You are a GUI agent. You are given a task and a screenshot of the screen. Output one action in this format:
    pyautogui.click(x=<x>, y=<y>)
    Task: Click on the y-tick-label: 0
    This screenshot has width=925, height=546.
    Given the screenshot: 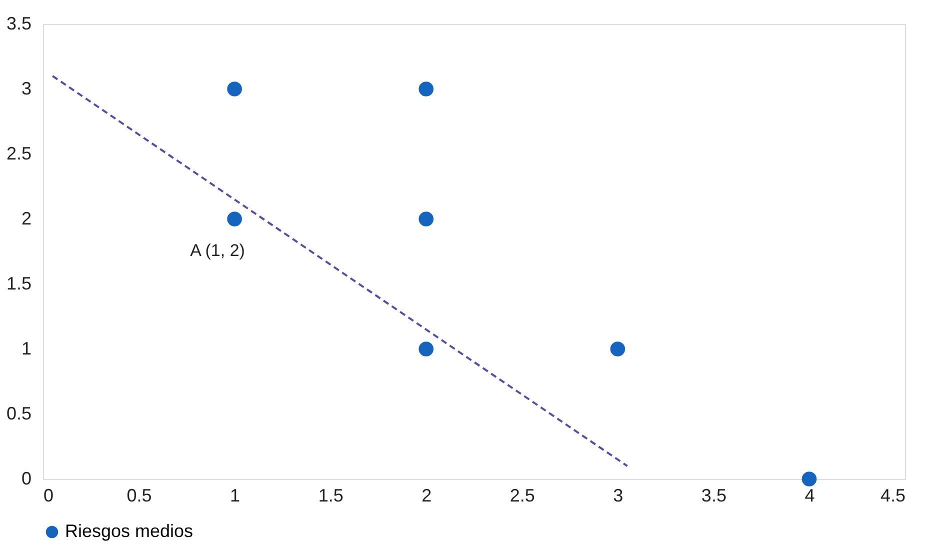 What is the action you would take?
    pyautogui.click(x=26, y=478)
    